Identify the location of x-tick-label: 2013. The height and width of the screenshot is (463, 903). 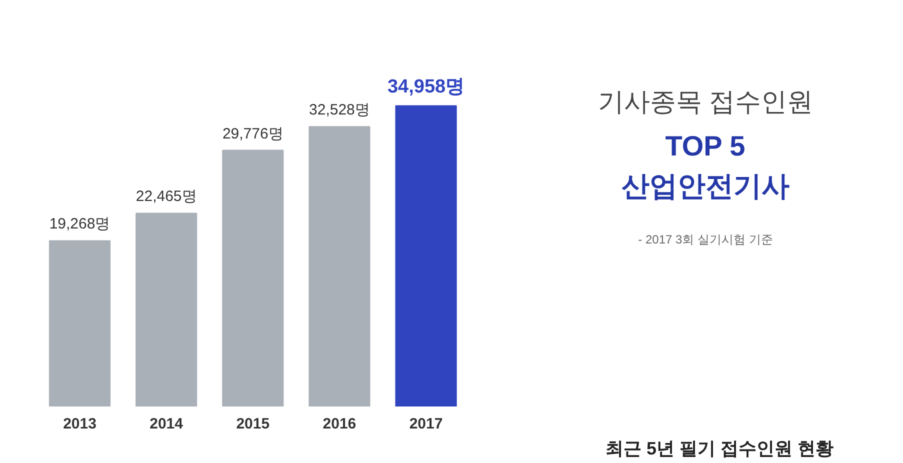
(79, 424).